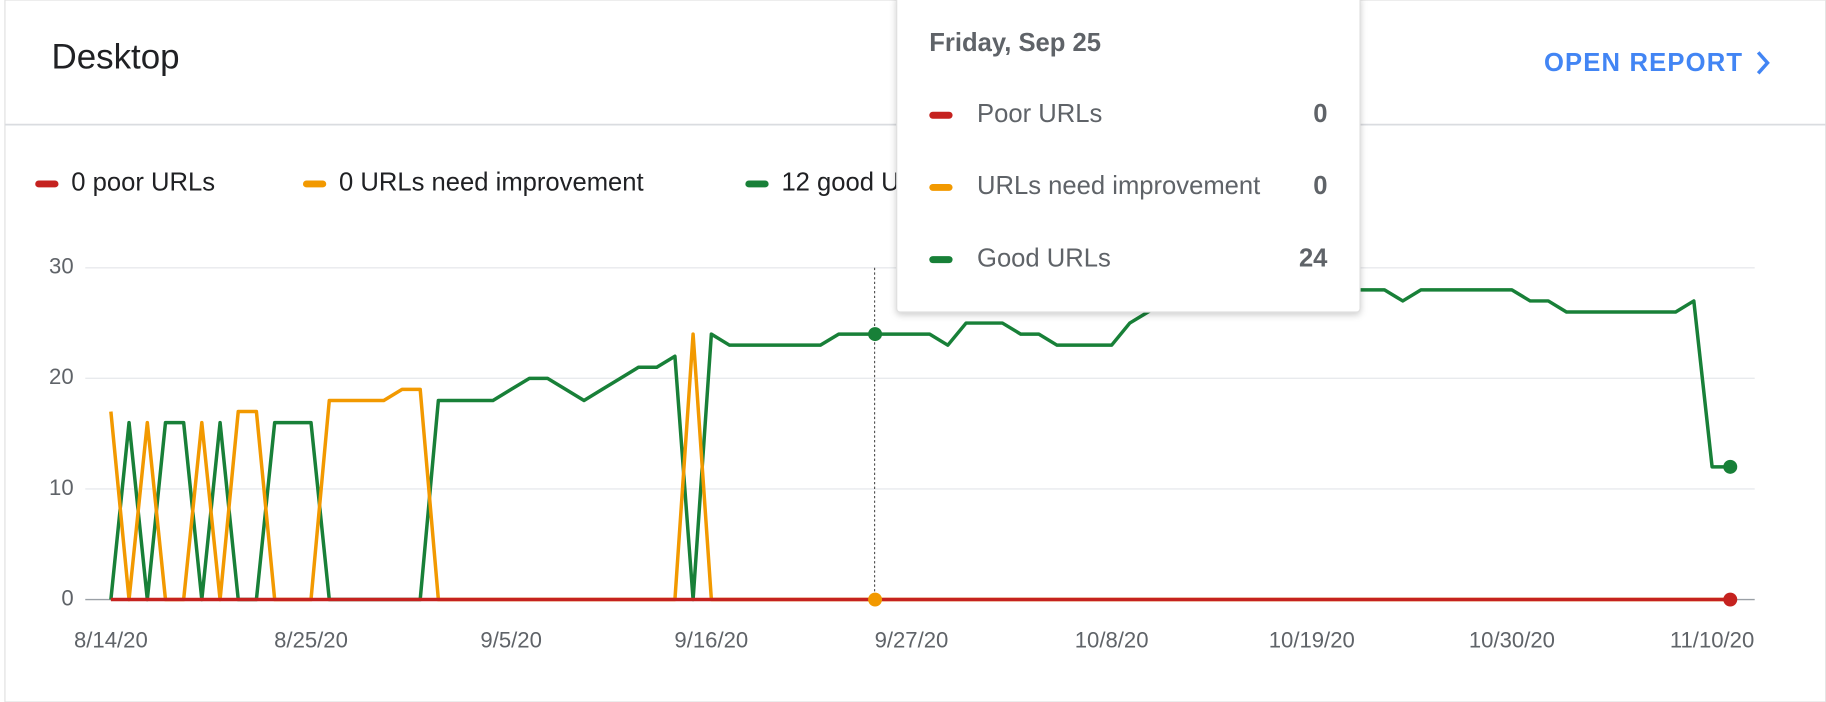 The image size is (1826, 702). Describe the element at coordinates (311, 639) in the screenshot. I see `x-tick-label: 8/25/20` at that location.